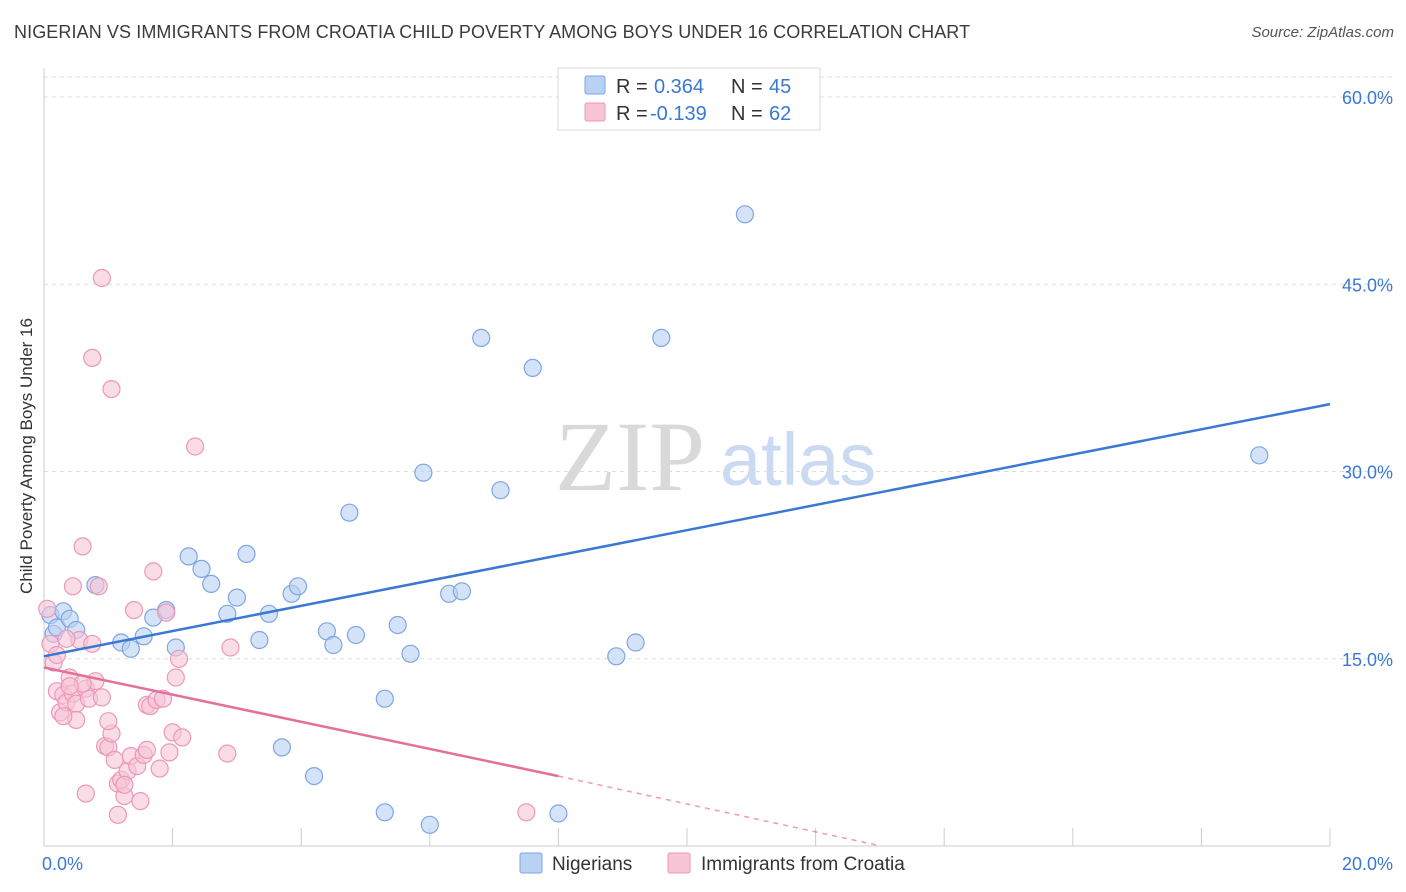  Describe the element at coordinates (1367, 864) in the screenshot. I see `x-tick-label: 20.0%` at that location.